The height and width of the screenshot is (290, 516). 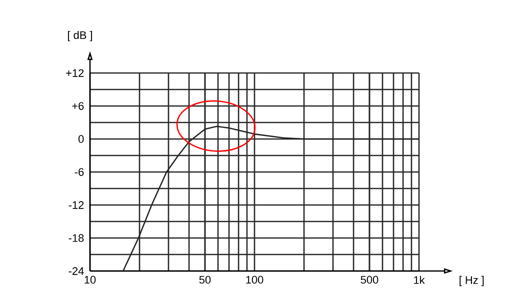 I want to click on y-axis-title: [ dB ], so click(x=80, y=36).